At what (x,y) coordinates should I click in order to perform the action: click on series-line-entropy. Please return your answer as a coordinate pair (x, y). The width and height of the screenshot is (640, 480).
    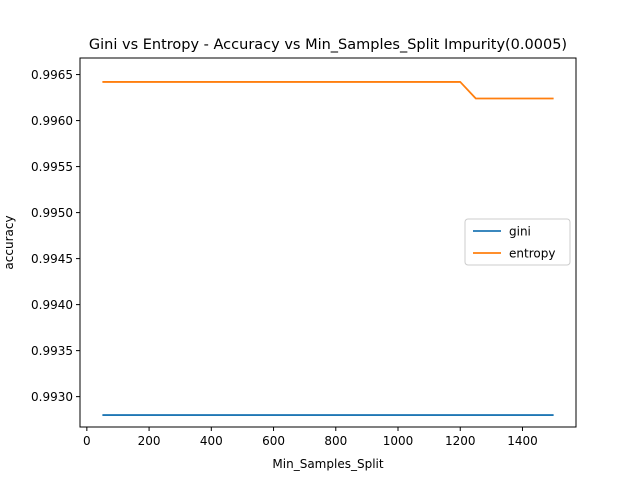
    Looking at the image, I should click on (328, 90).